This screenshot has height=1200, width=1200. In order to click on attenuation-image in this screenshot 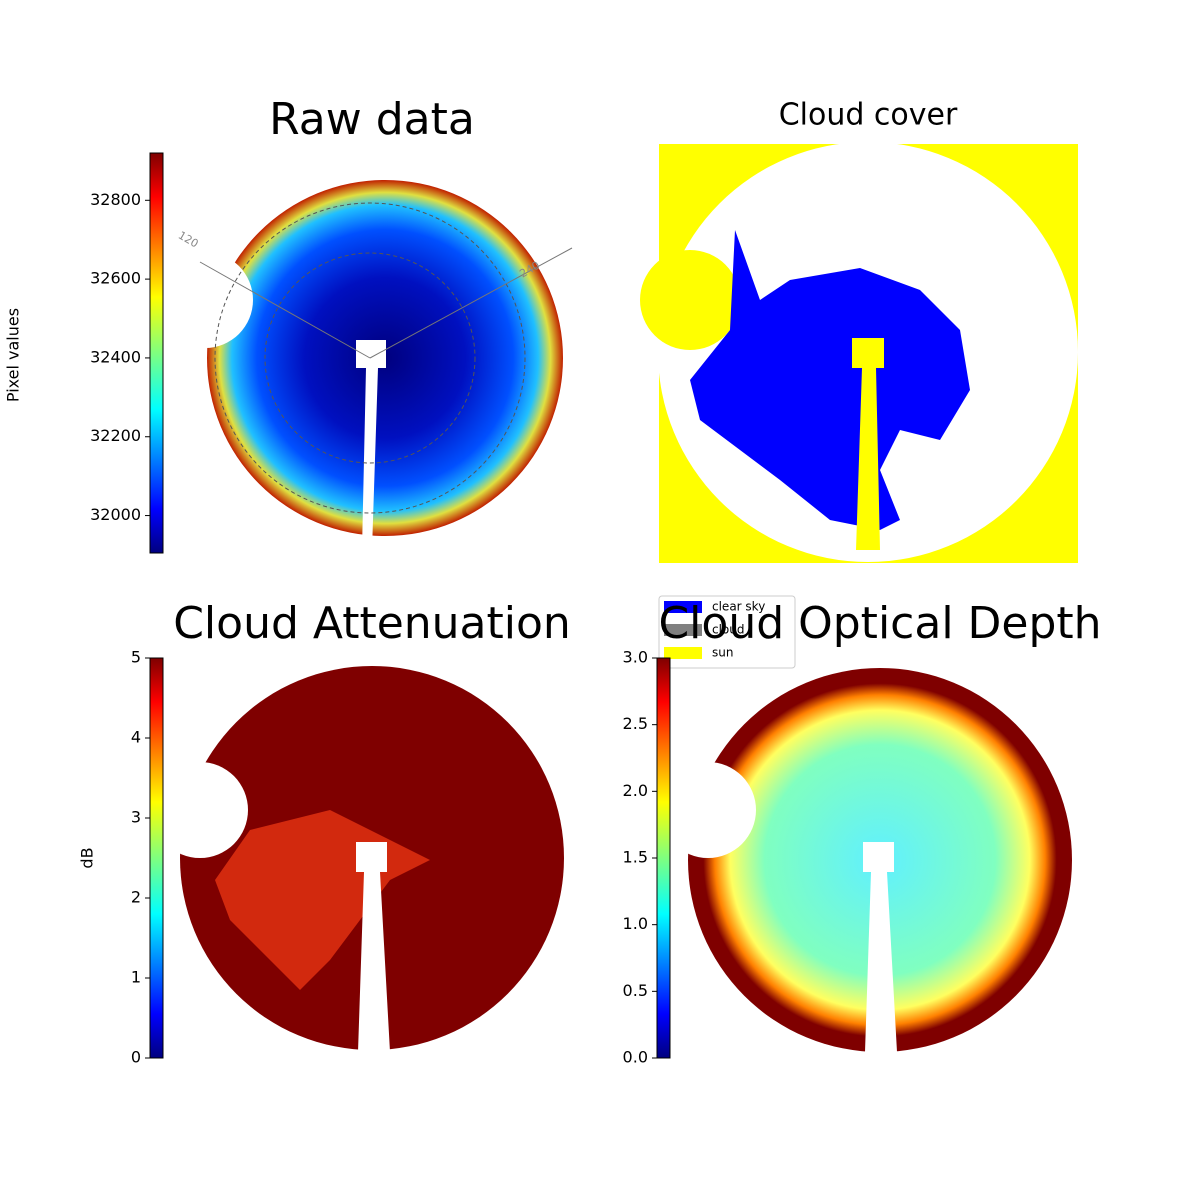, I will do `click(365, 869)`.